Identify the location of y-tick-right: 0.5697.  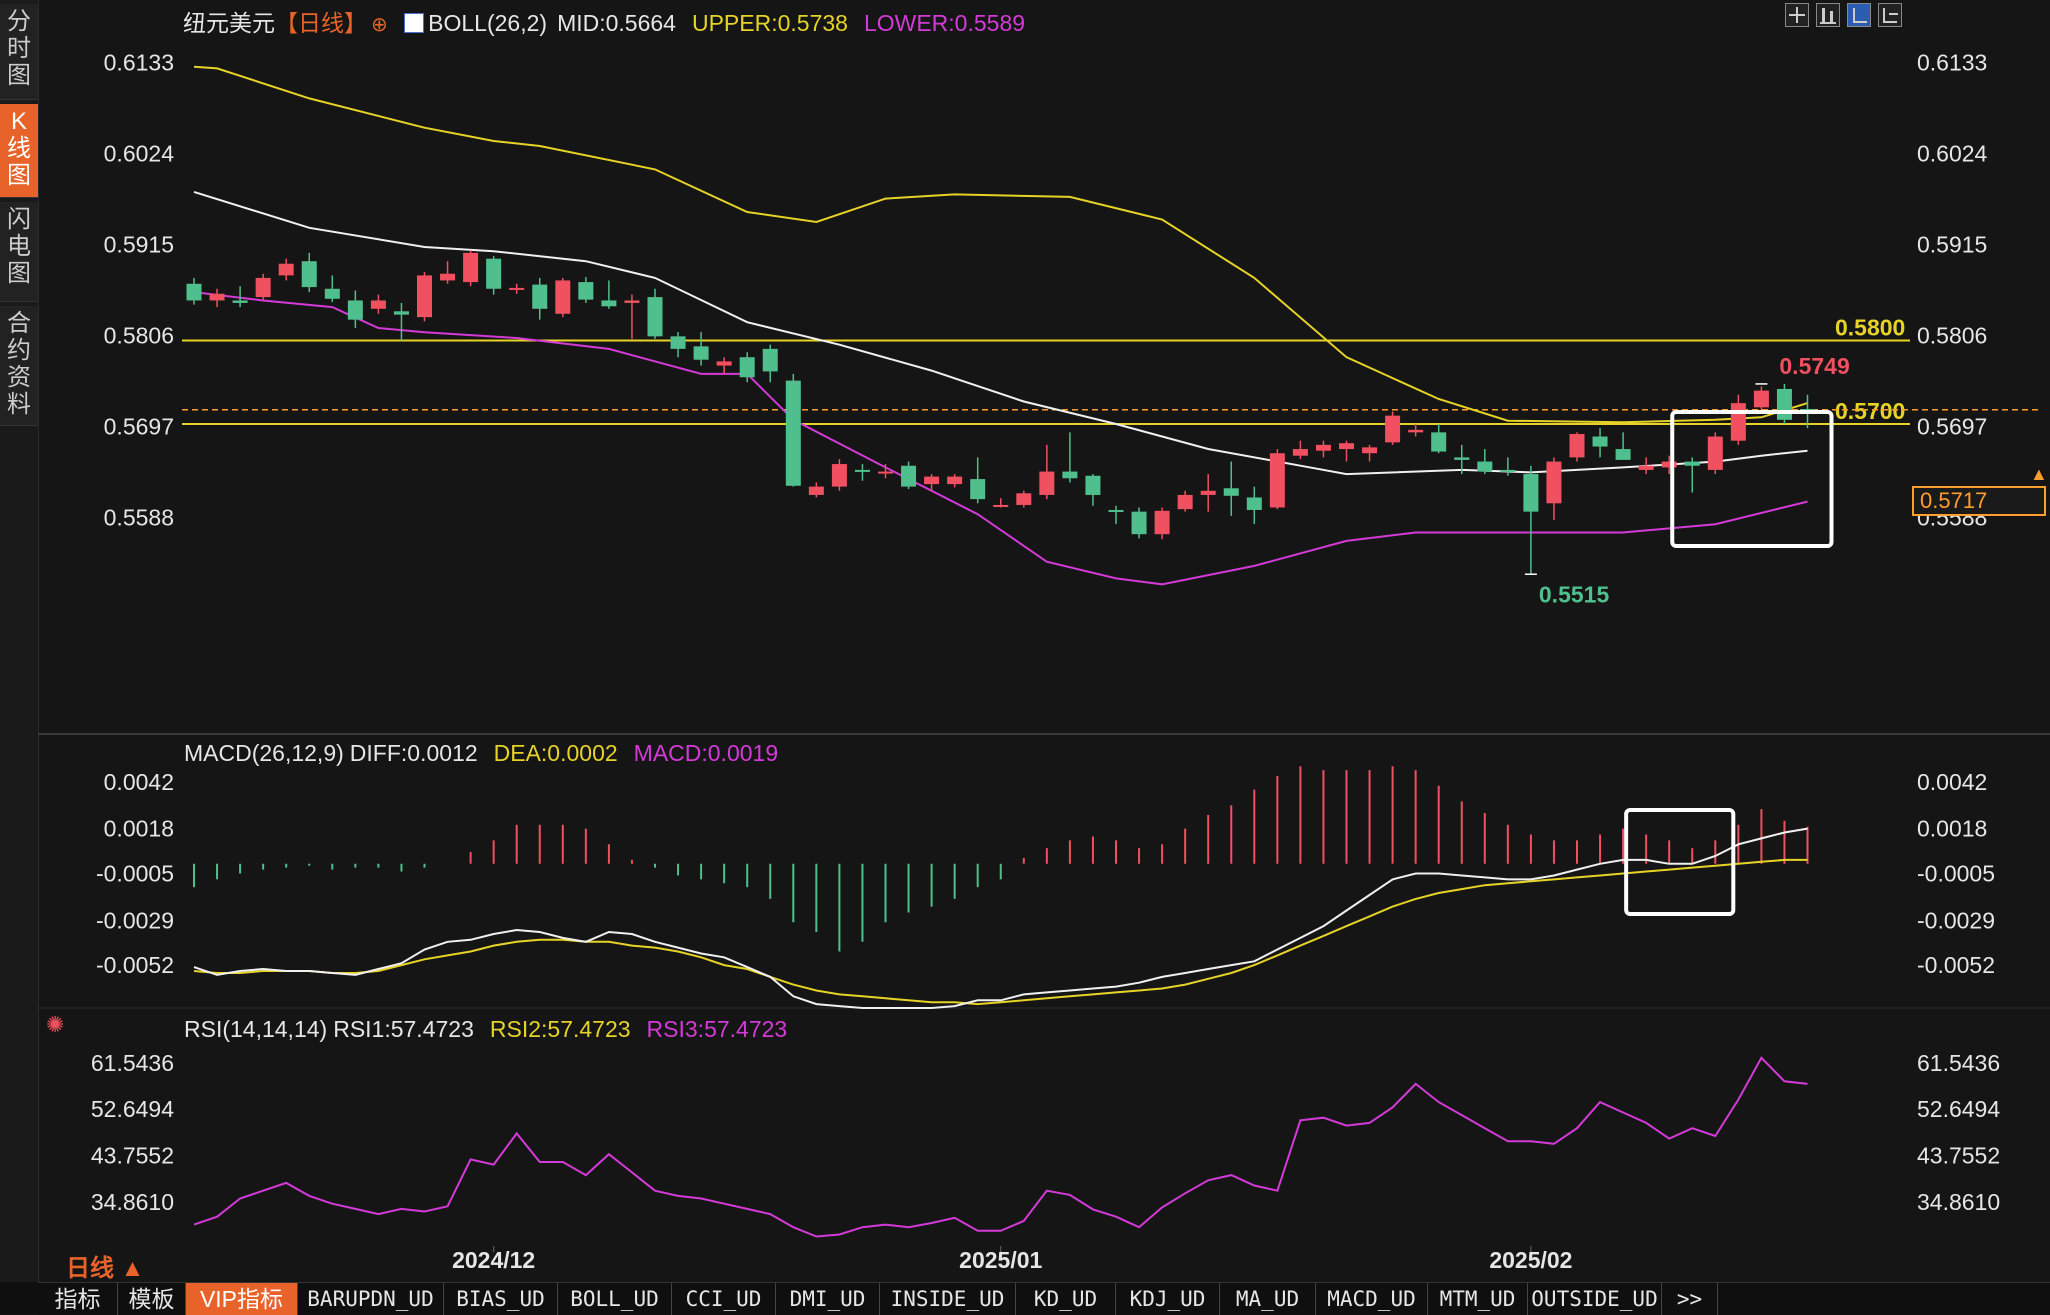
(1952, 427).